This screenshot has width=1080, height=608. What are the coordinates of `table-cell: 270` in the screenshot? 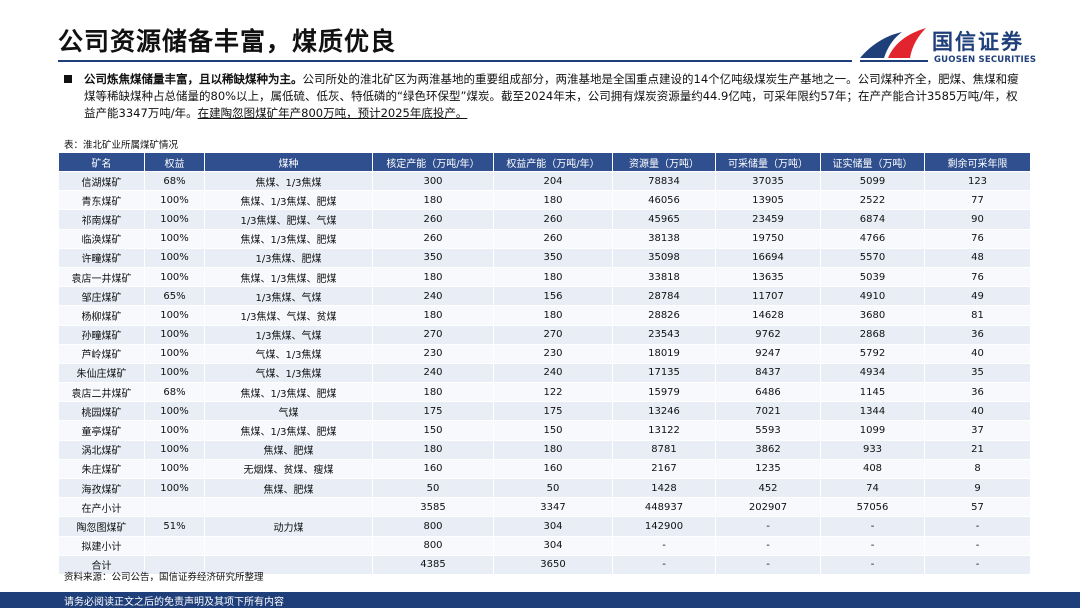 It's located at (433, 334).